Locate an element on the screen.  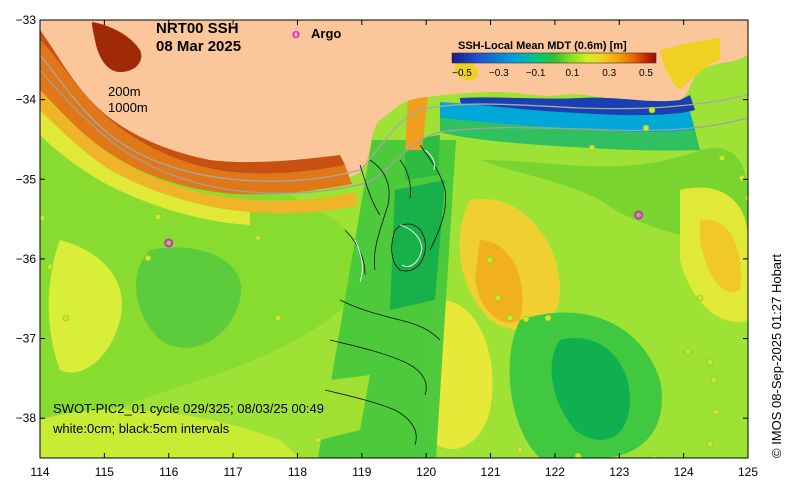
colorbar-tick-label: −0.3 is located at coordinates (499, 73).